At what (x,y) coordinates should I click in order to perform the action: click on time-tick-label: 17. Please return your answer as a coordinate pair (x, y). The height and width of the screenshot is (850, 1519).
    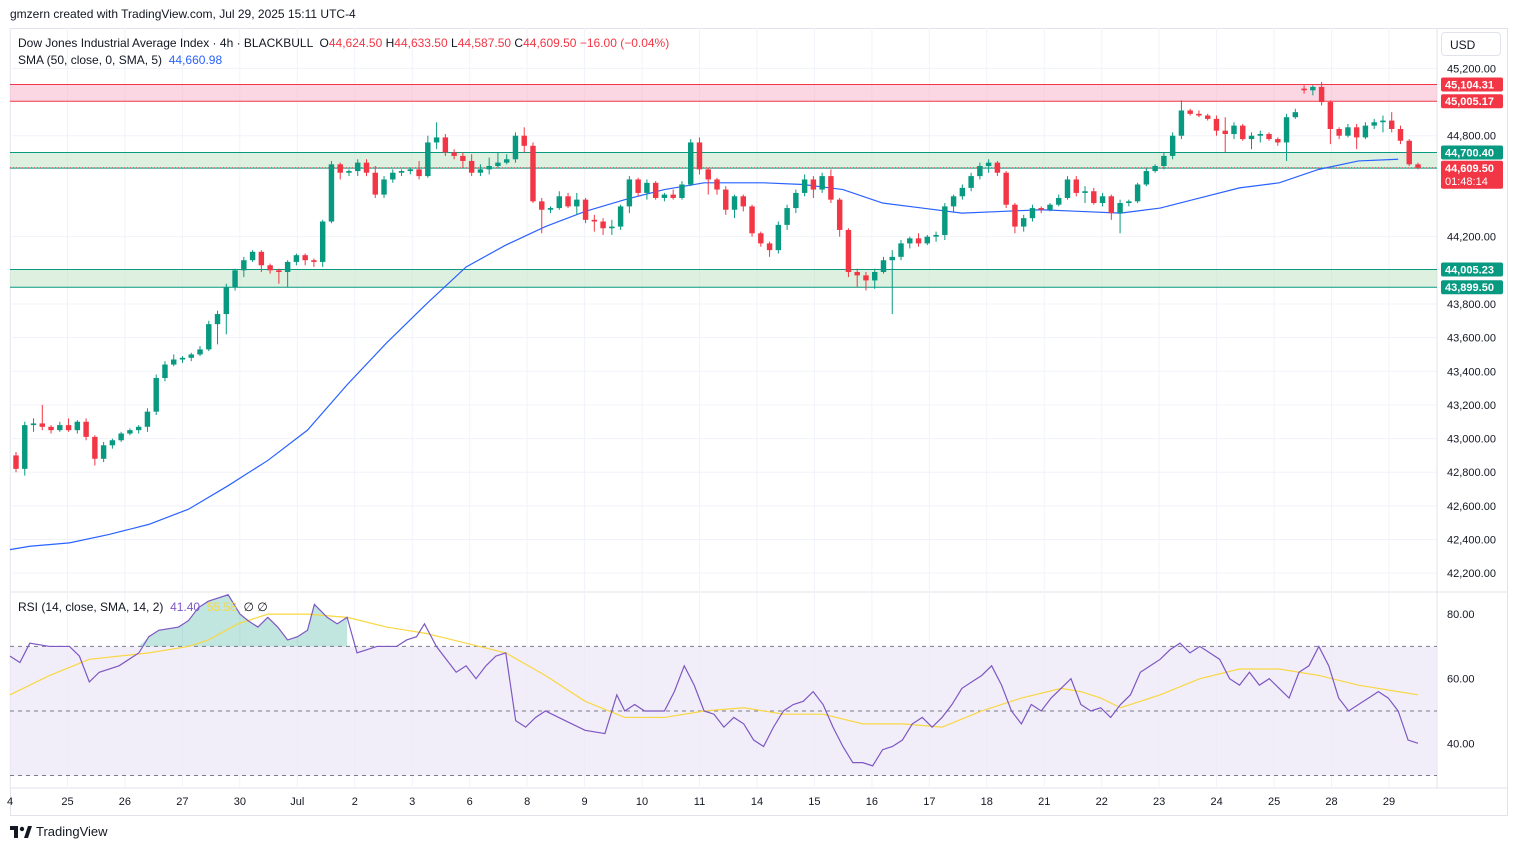
    Looking at the image, I should click on (929, 802).